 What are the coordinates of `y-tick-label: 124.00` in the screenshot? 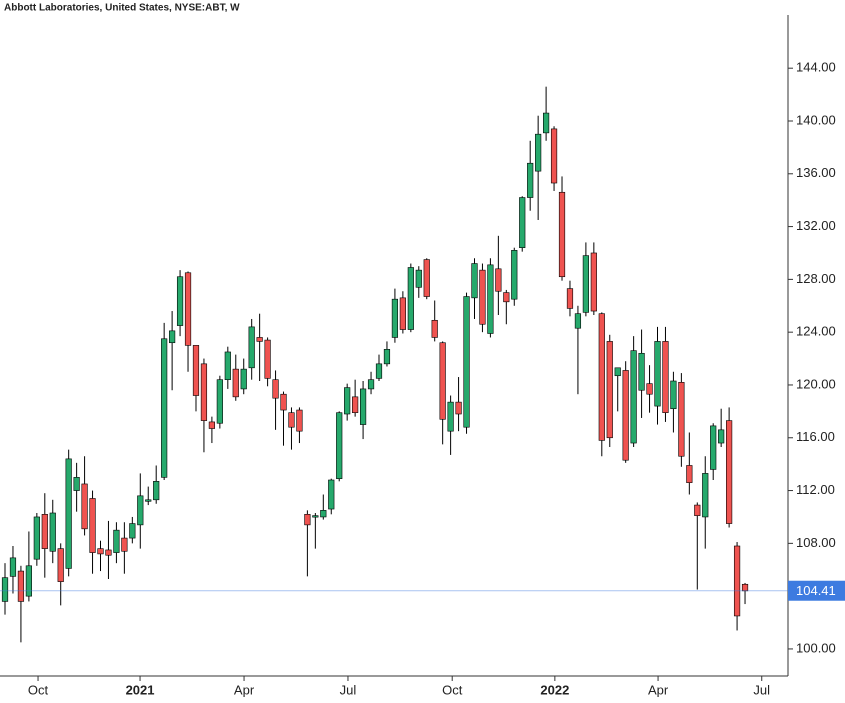 It's located at (816, 331).